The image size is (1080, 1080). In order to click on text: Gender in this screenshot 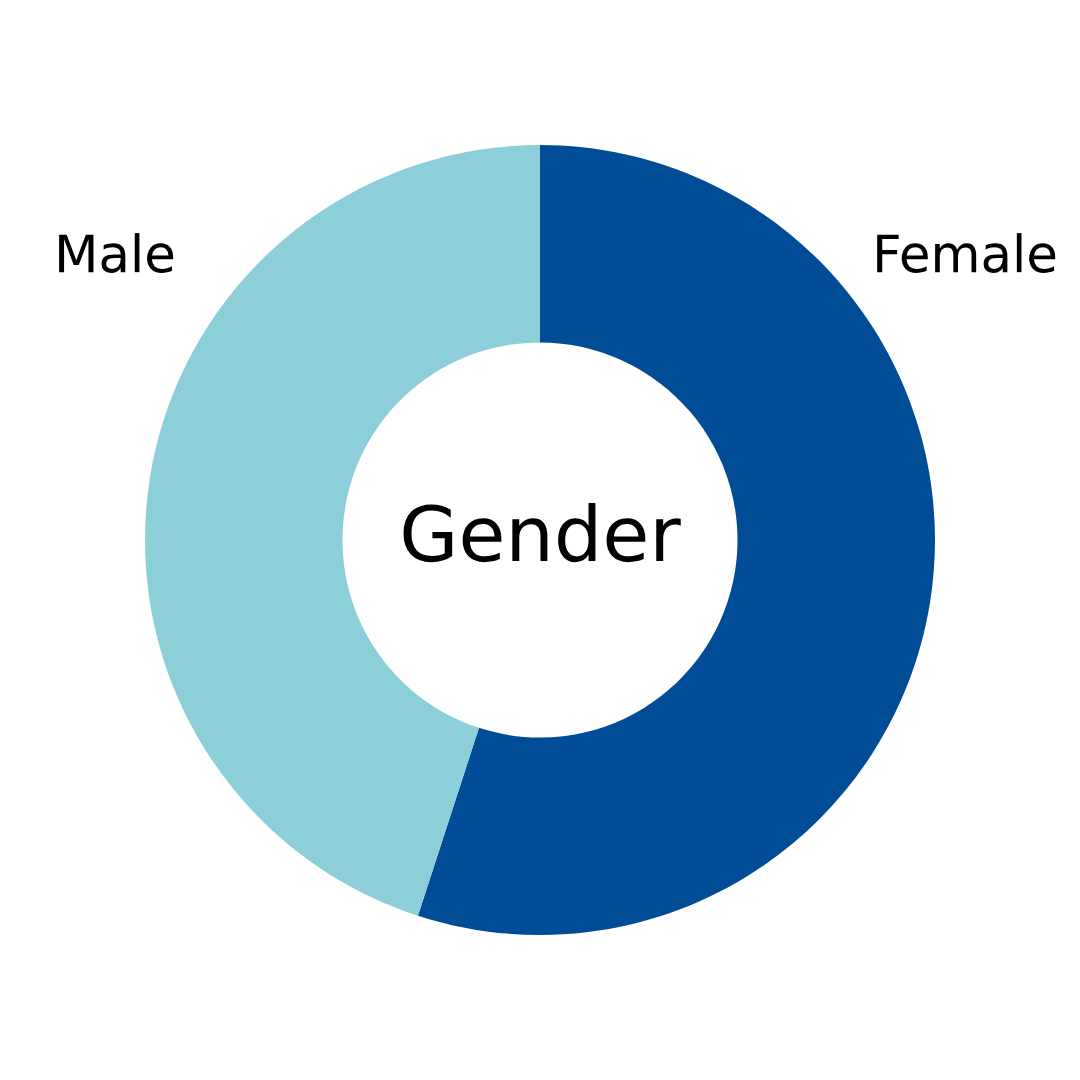, I will do `click(542, 533)`.